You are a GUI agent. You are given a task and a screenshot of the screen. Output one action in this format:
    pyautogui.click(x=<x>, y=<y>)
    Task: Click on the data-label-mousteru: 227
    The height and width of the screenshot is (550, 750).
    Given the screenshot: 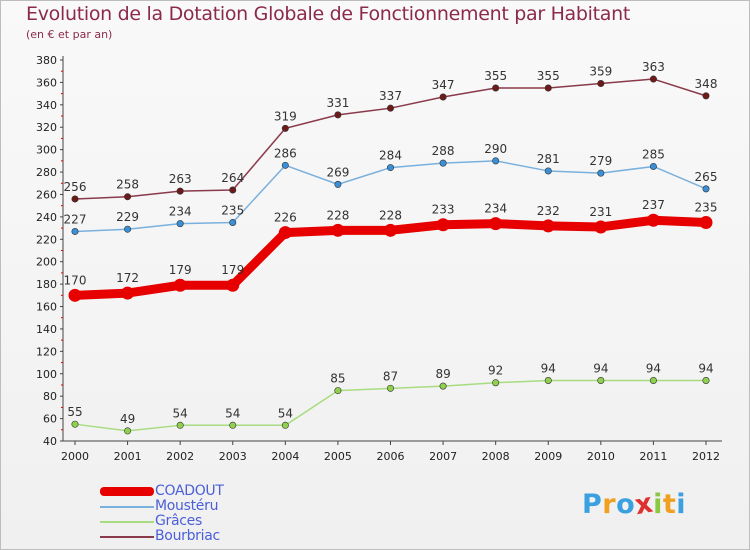 What is the action you would take?
    pyautogui.click(x=75, y=219)
    